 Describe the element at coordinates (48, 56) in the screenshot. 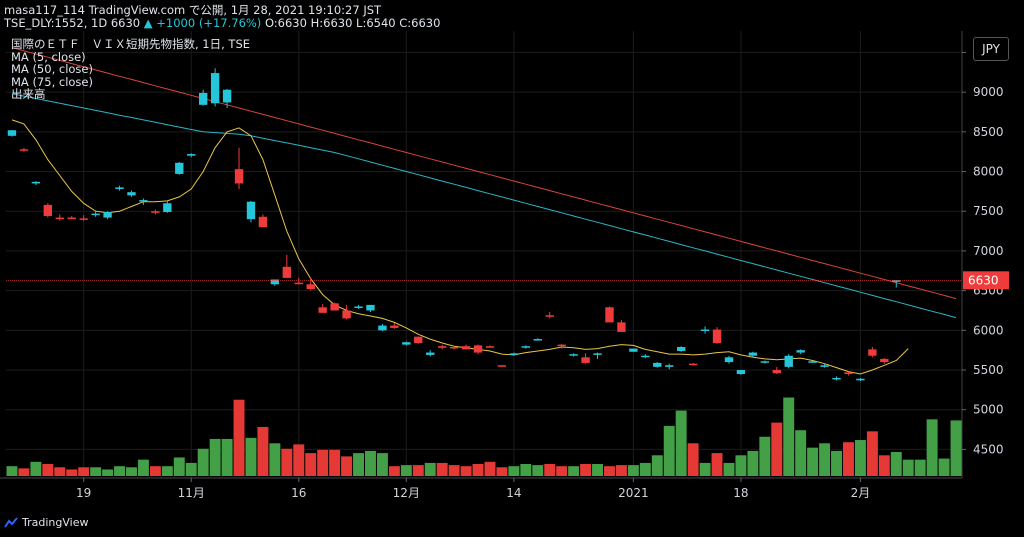

I see `legend-ma5: MA (5, close)` at that location.